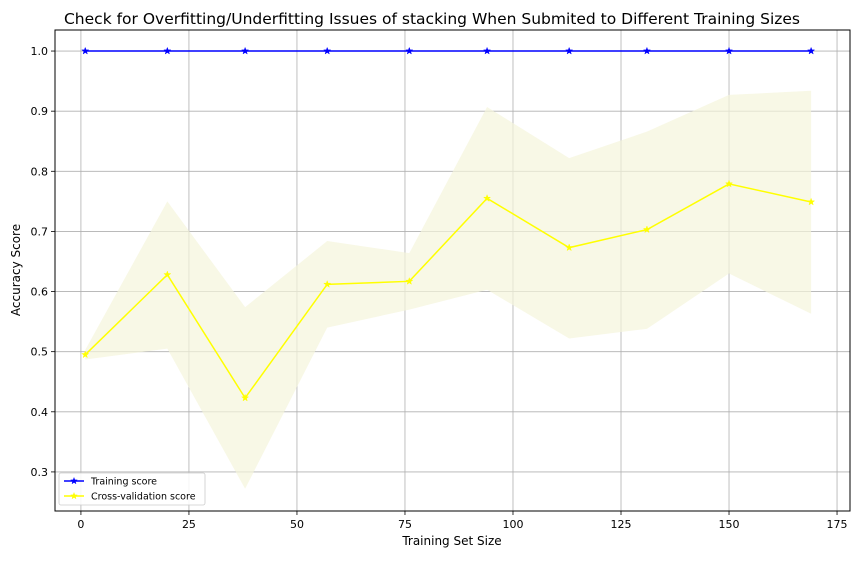  I want to click on x-tick-label: 75, so click(405, 524).